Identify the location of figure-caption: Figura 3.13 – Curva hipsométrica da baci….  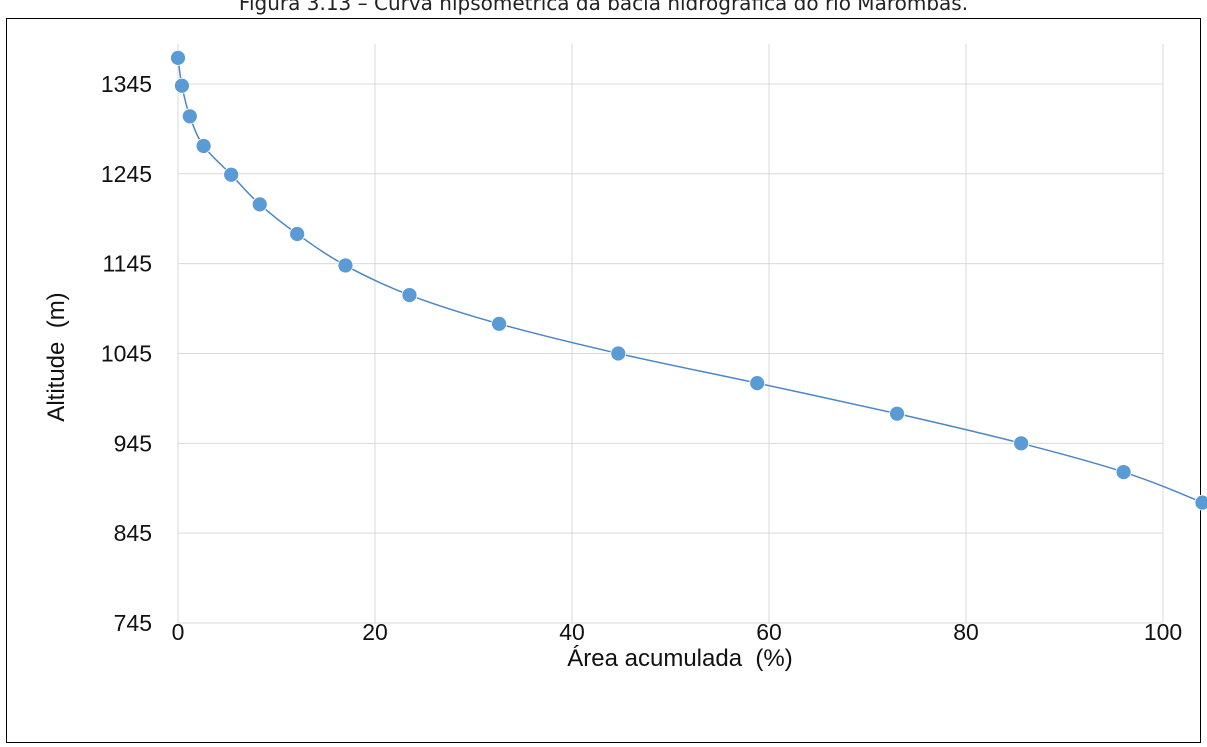
(603, 7).